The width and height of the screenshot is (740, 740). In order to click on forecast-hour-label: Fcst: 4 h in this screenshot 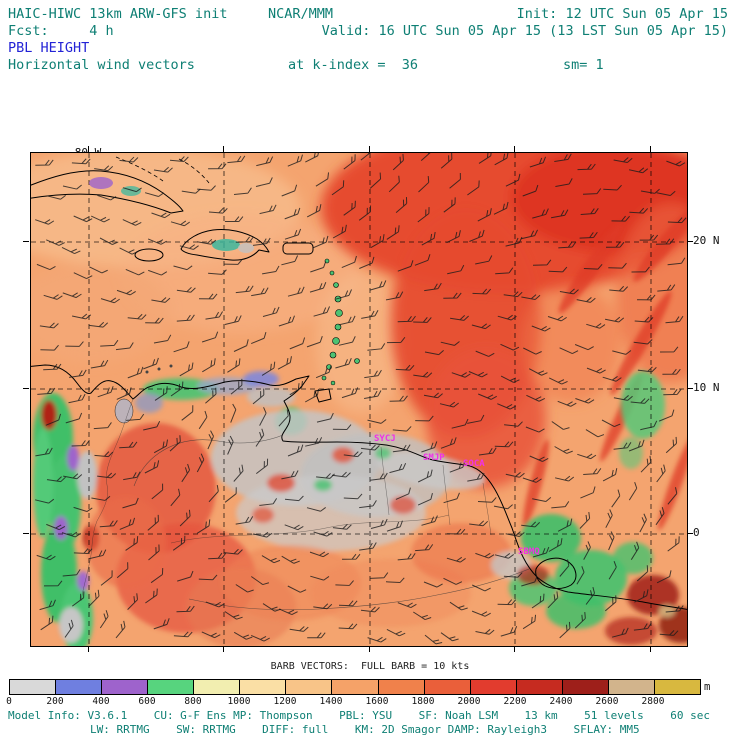, I will do `click(61, 31)`.